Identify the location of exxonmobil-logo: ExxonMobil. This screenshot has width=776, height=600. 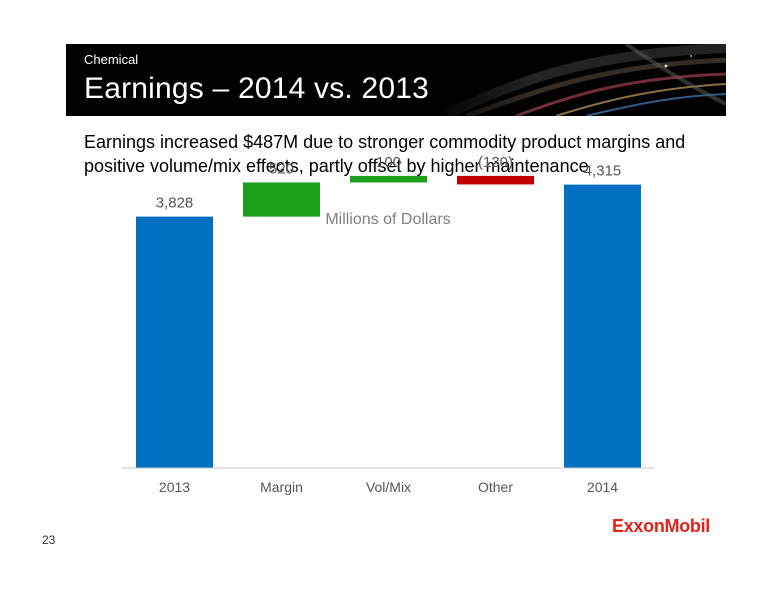
(661, 526).